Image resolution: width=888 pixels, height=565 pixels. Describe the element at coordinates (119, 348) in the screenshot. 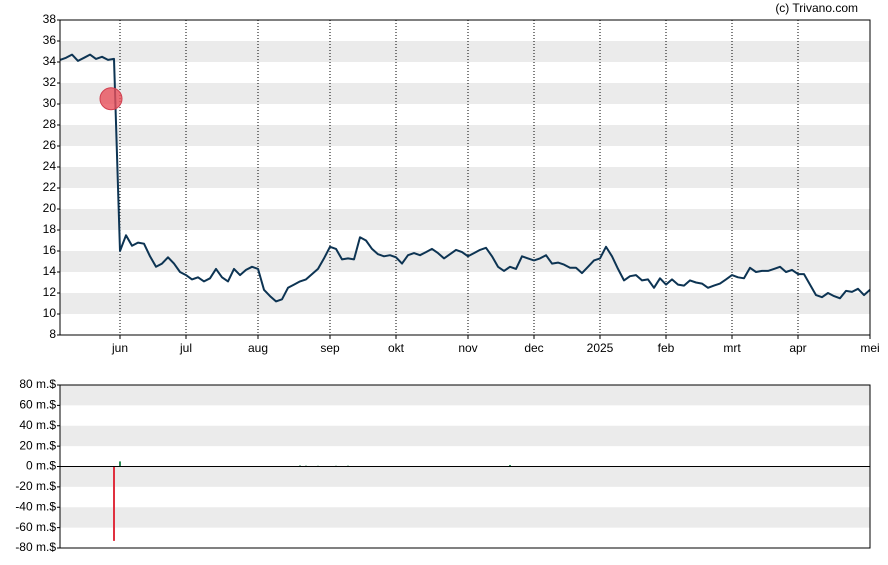

I see `x-tick-label: jun` at that location.